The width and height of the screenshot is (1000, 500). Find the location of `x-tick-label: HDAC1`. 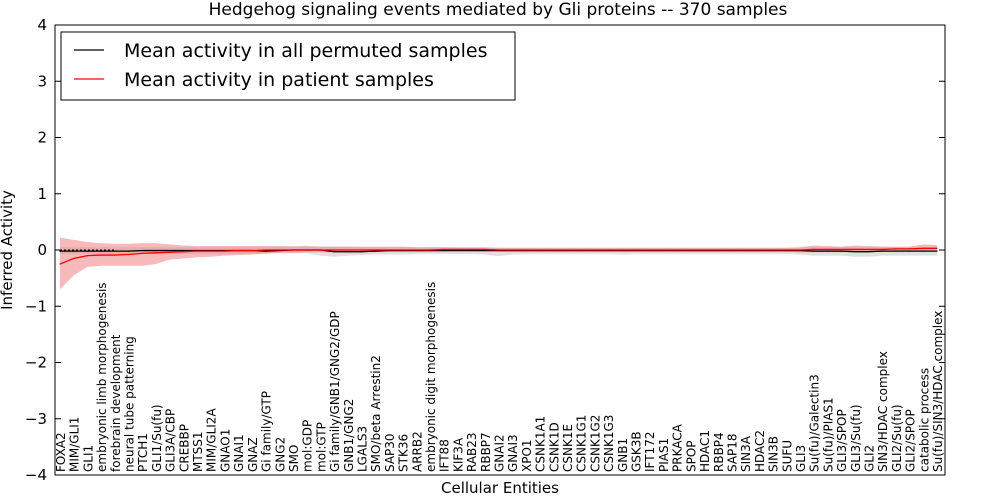

x-tick-label: HDAC1 is located at coordinates (705, 451).